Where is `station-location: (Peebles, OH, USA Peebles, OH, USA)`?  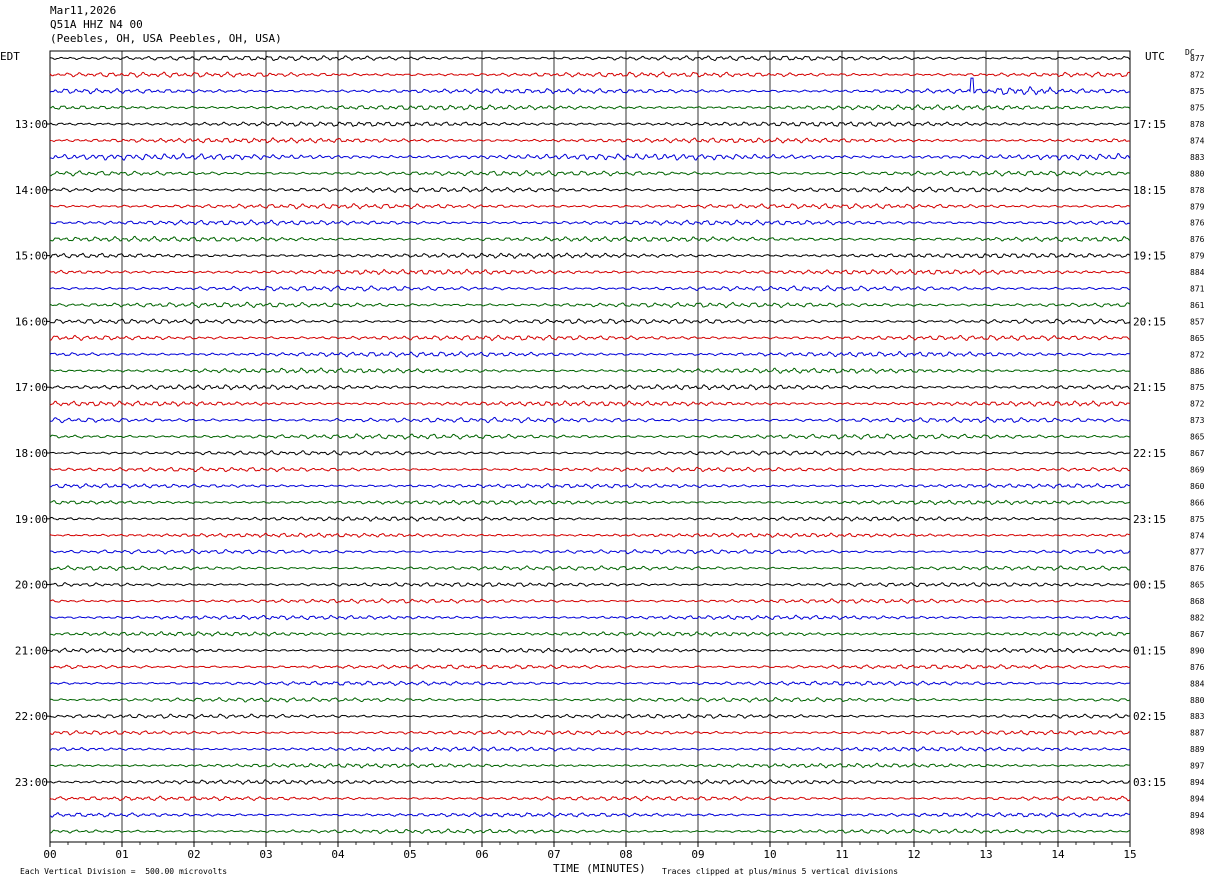 station-location: (Peebles, OH, USA Peebles, OH, USA) is located at coordinates (166, 38).